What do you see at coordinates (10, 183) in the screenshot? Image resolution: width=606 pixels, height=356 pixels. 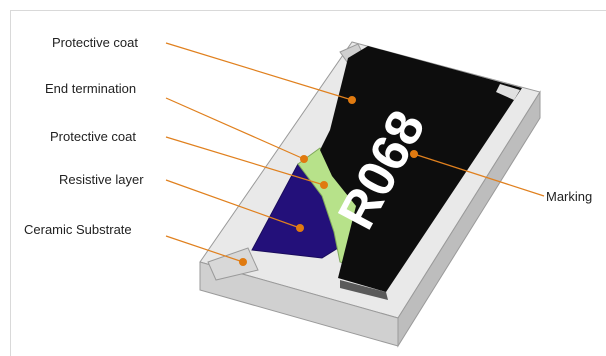 I see `frame-border-left` at bounding box center [10, 183].